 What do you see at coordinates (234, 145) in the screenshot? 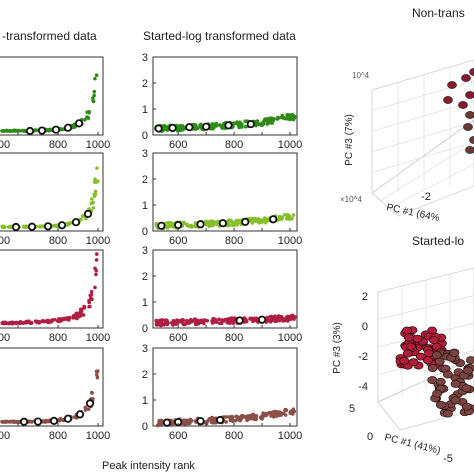
I see `x-tick-label: 800` at bounding box center [234, 145].